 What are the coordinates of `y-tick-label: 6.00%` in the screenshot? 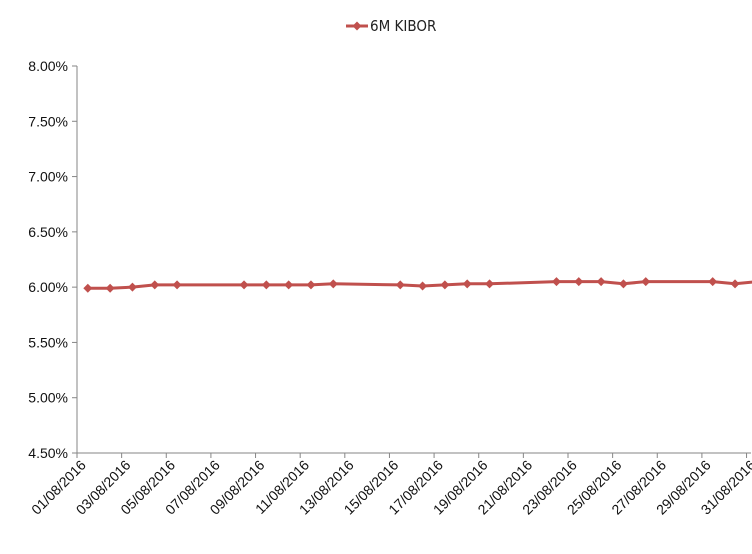 It's located at (48, 287).